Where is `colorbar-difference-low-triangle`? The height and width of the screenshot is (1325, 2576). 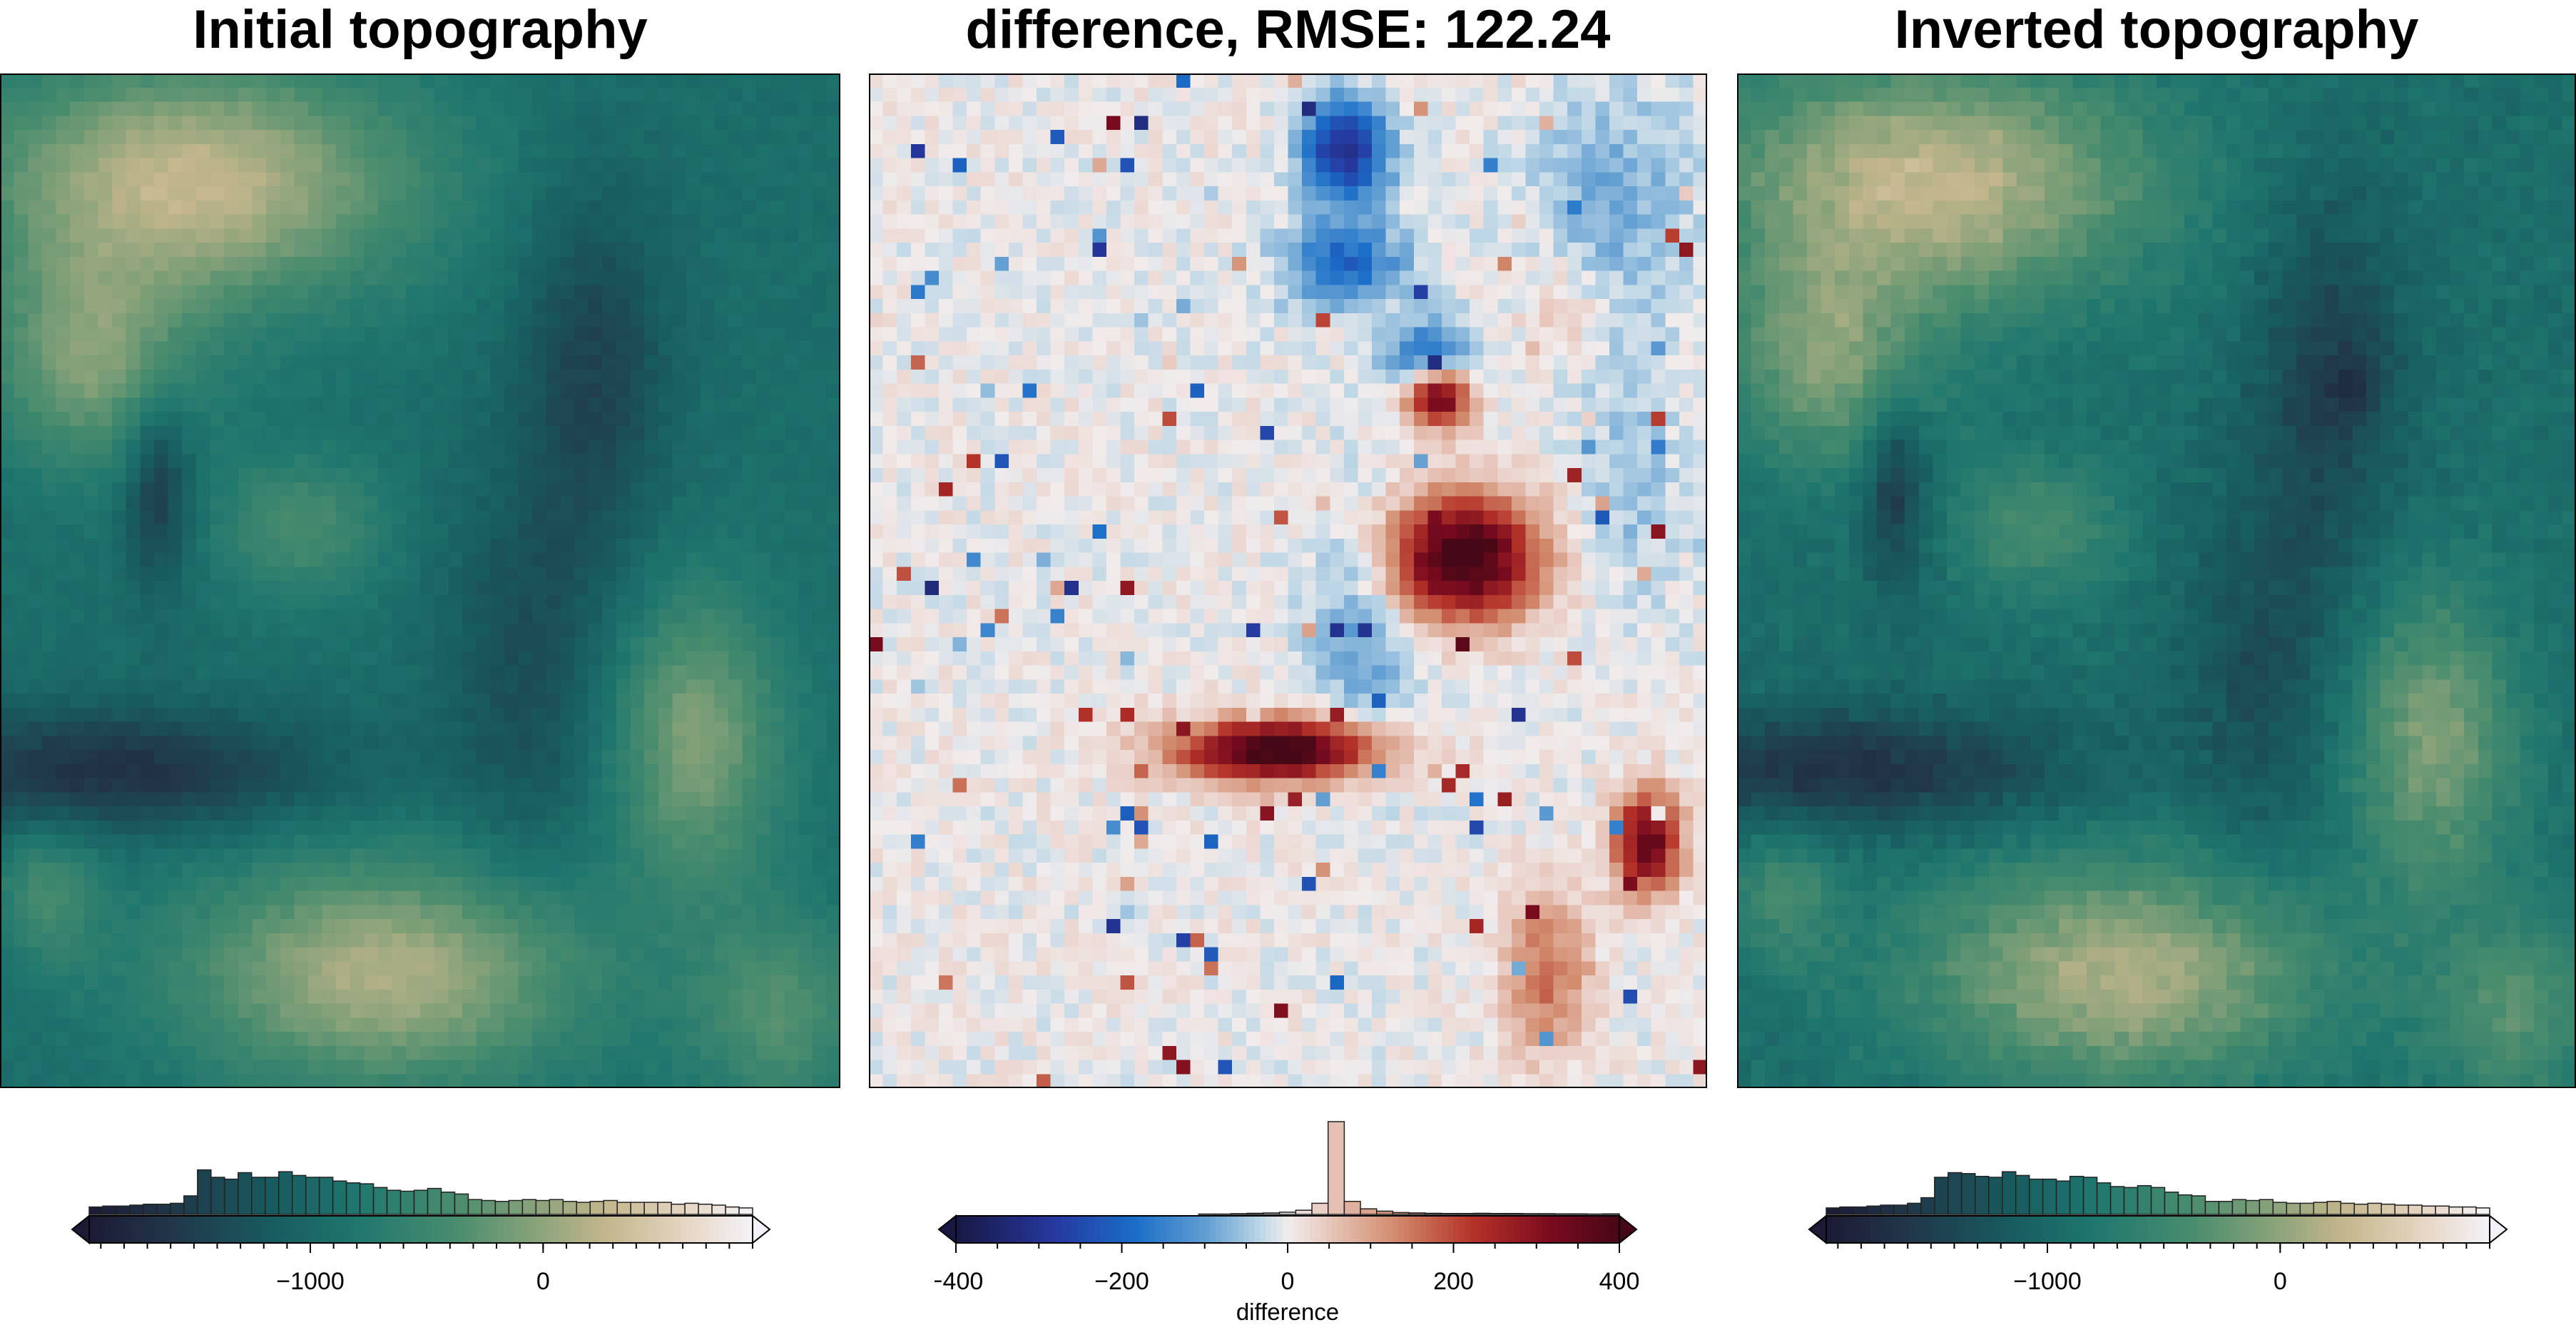 colorbar-difference-low-triangle is located at coordinates (947, 1230).